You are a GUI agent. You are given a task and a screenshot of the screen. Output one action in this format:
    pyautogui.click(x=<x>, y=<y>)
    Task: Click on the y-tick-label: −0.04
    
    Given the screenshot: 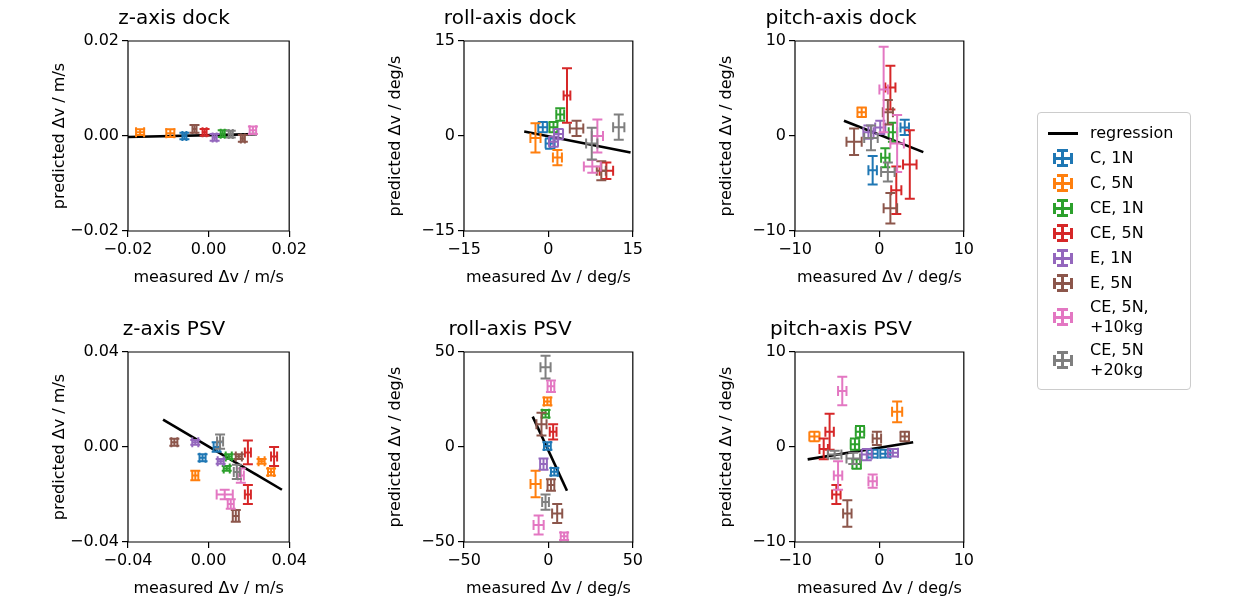 What is the action you would take?
    pyautogui.click(x=94, y=541)
    